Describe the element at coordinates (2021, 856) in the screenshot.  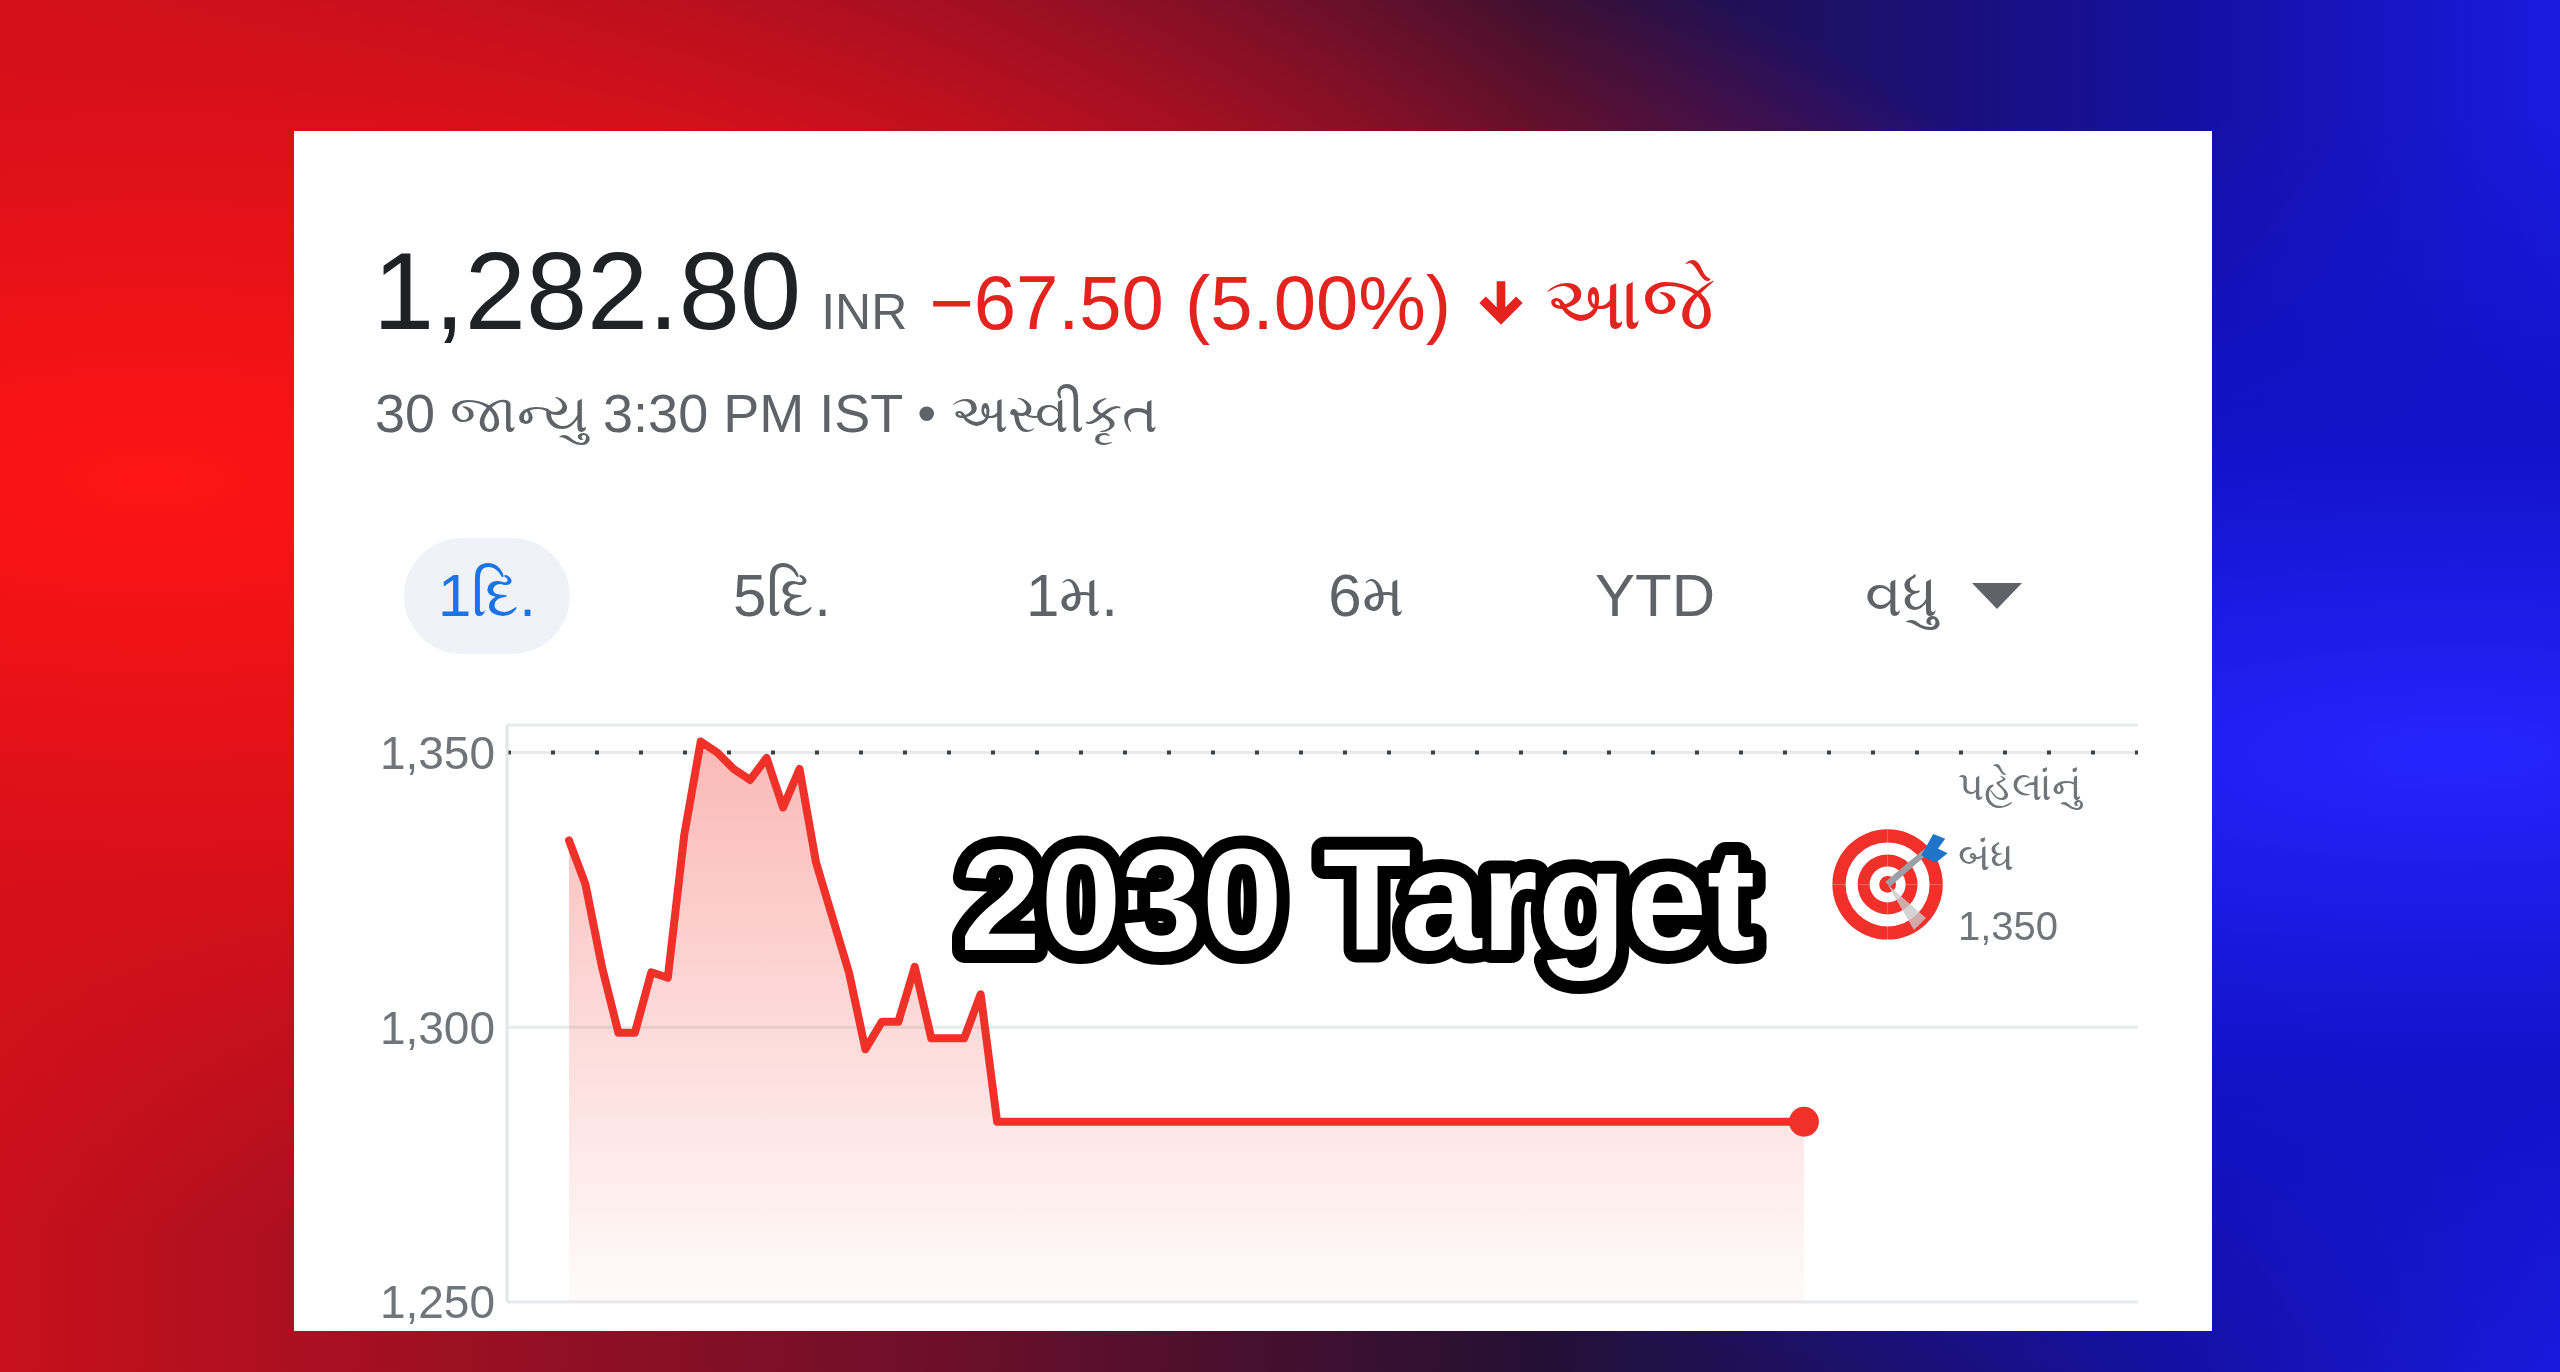
I see `ref-line-label: પહેલાંનું બંધ 1,350` at that location.